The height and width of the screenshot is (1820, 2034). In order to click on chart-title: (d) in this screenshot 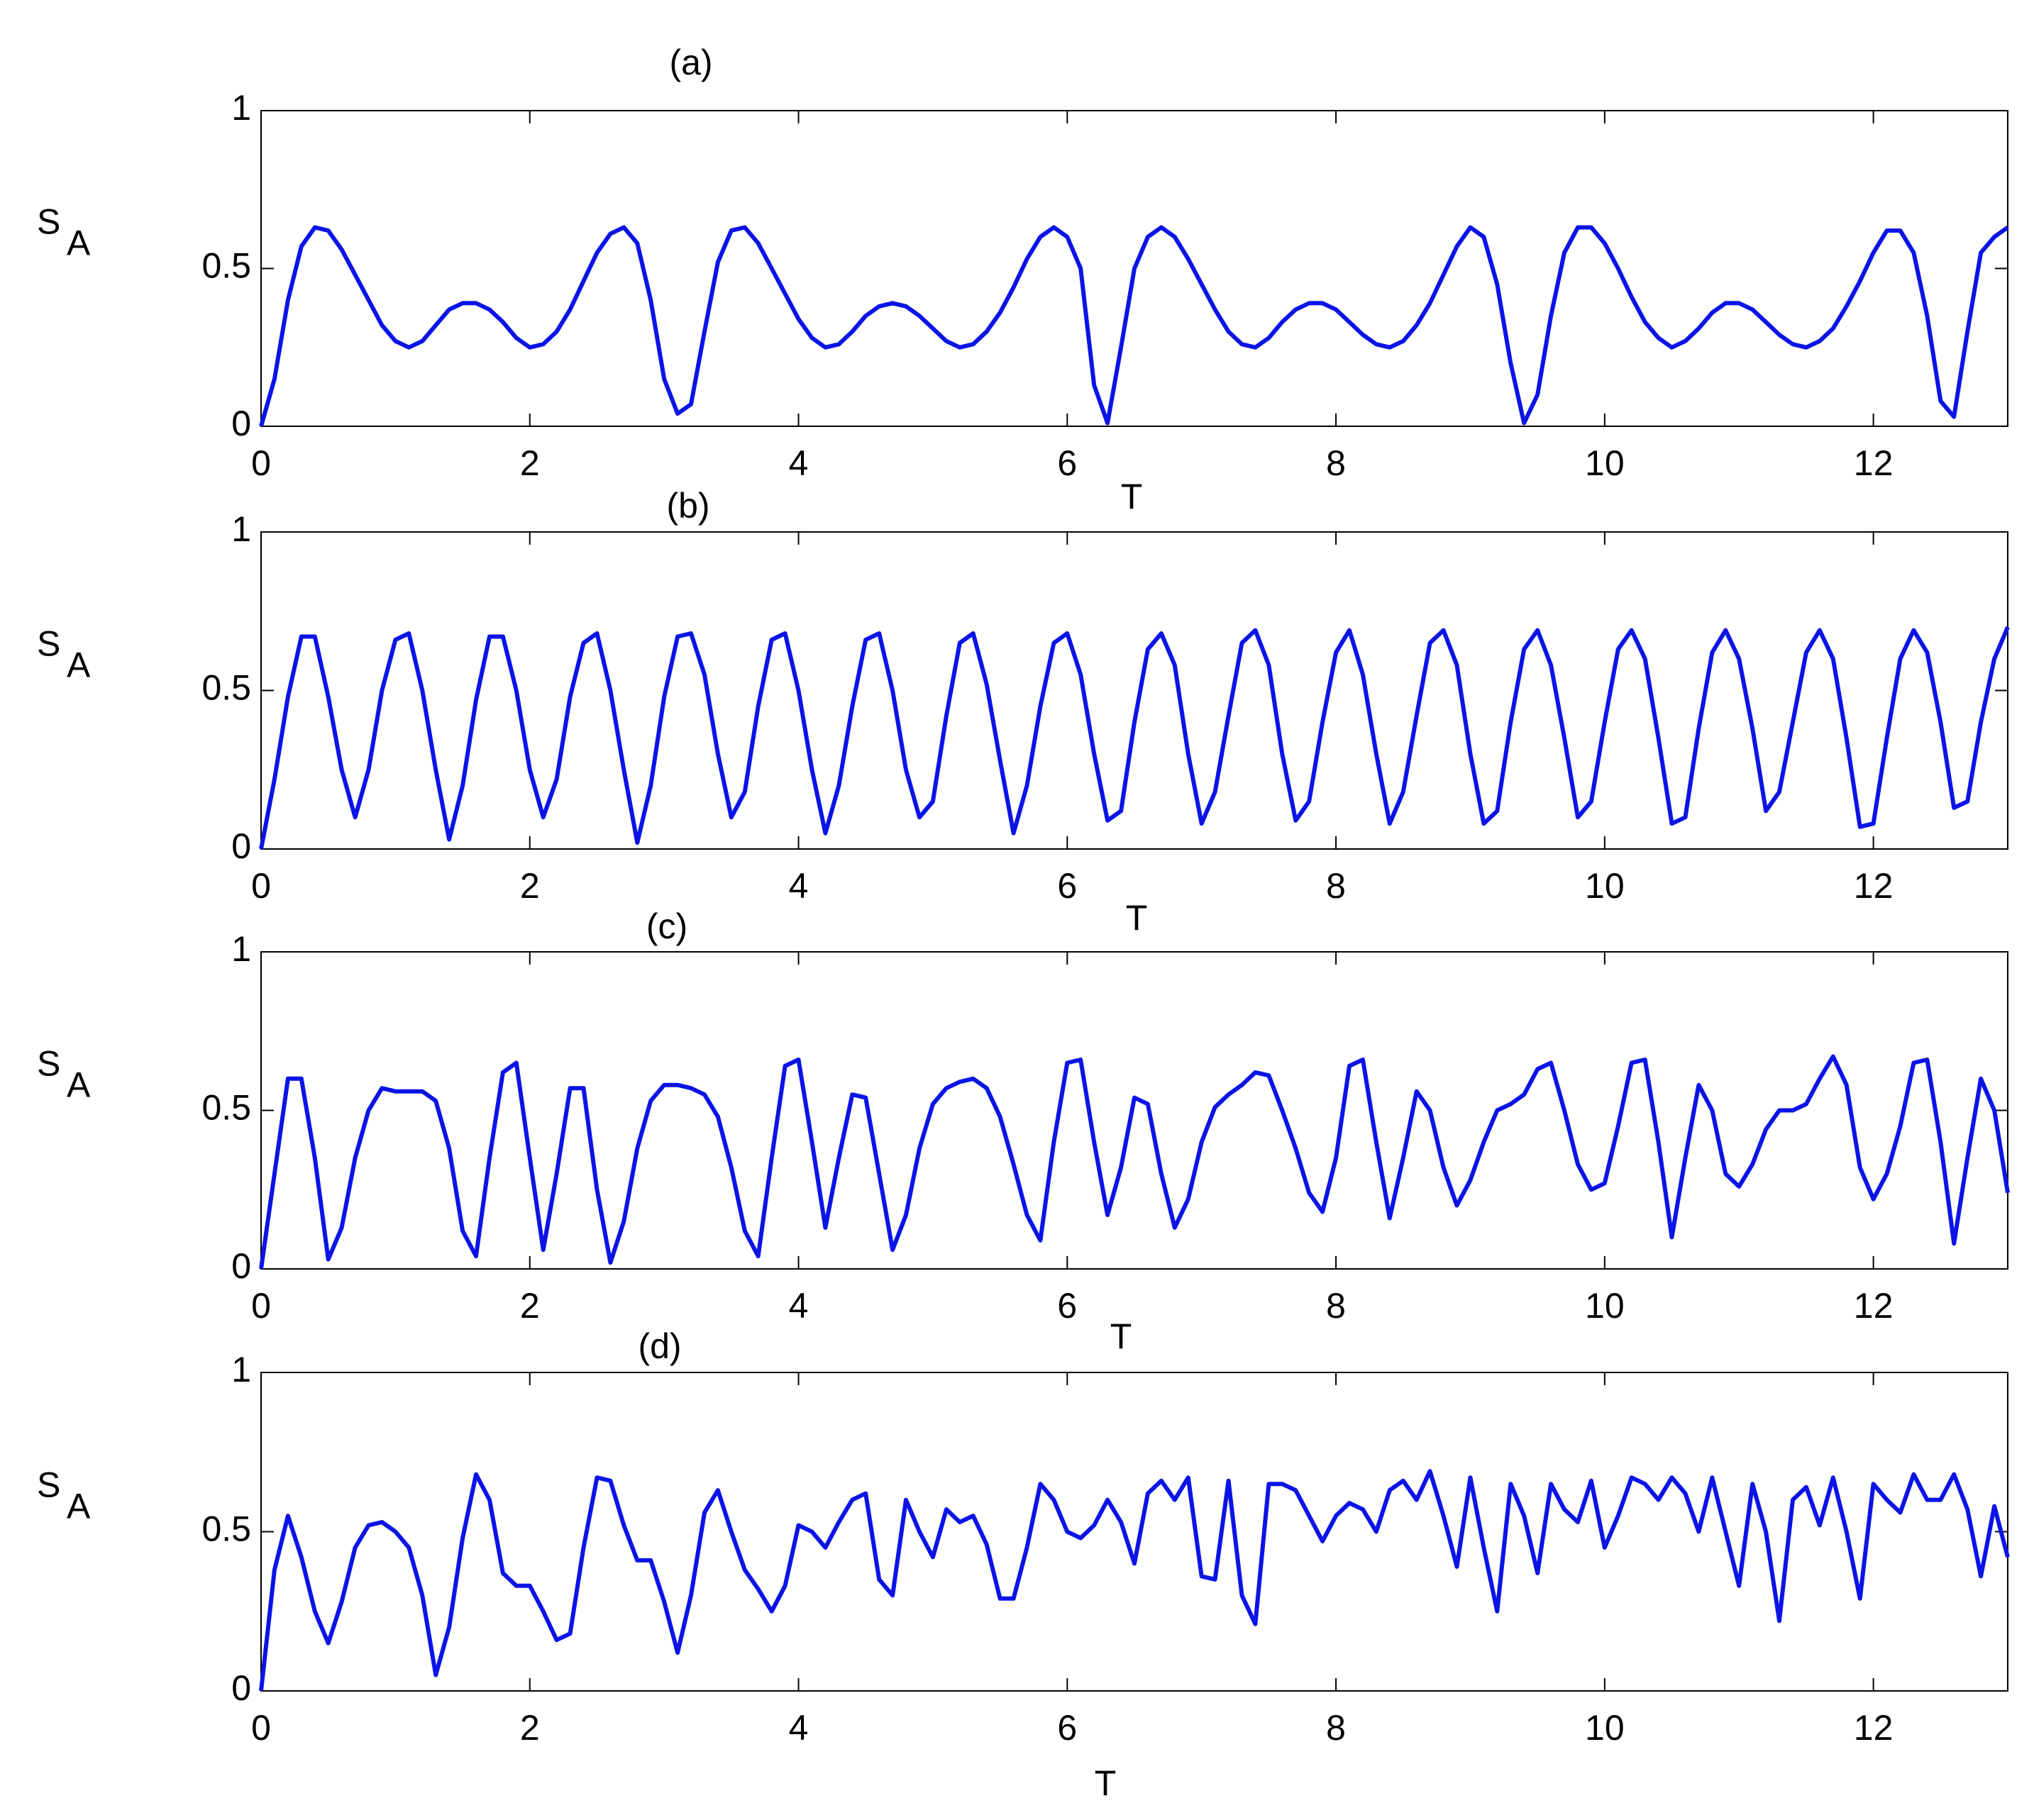, I will do `click(659, 1346)`.